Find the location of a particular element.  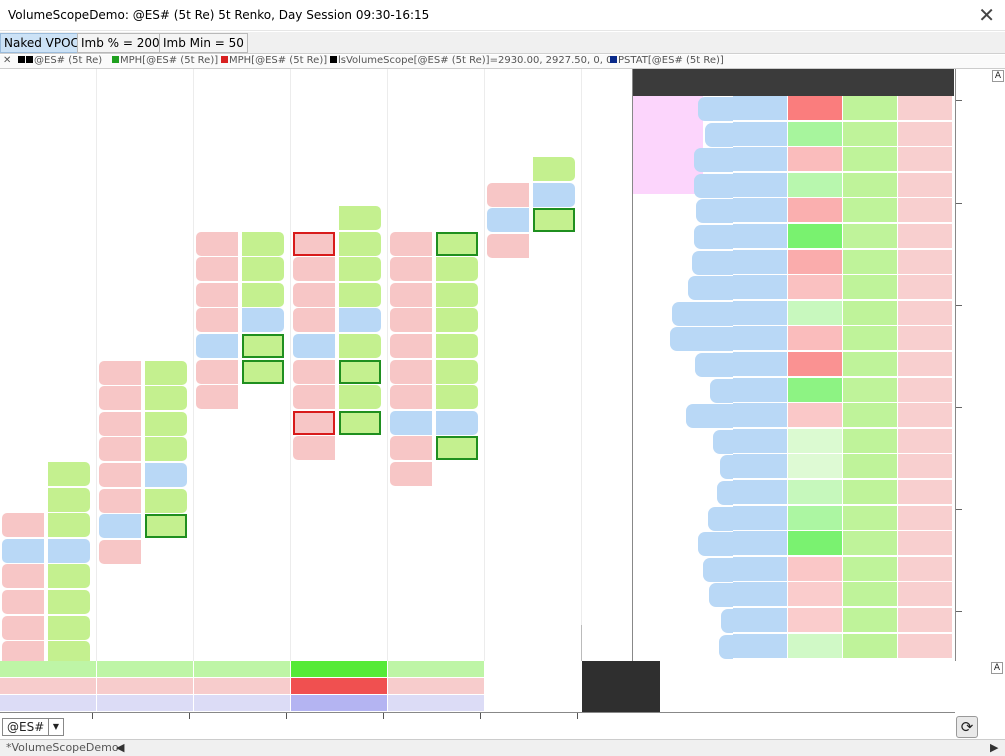

scroll-right-icon: ▶ is located at coordinates (994, 747).